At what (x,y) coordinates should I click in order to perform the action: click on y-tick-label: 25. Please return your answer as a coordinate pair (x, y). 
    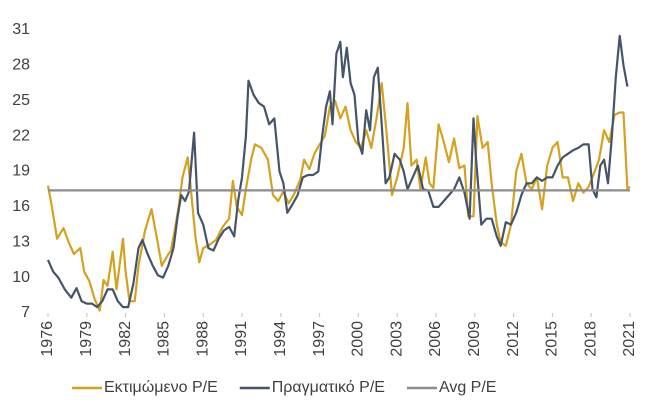
    Looking at the image, I should click on (21, 100).